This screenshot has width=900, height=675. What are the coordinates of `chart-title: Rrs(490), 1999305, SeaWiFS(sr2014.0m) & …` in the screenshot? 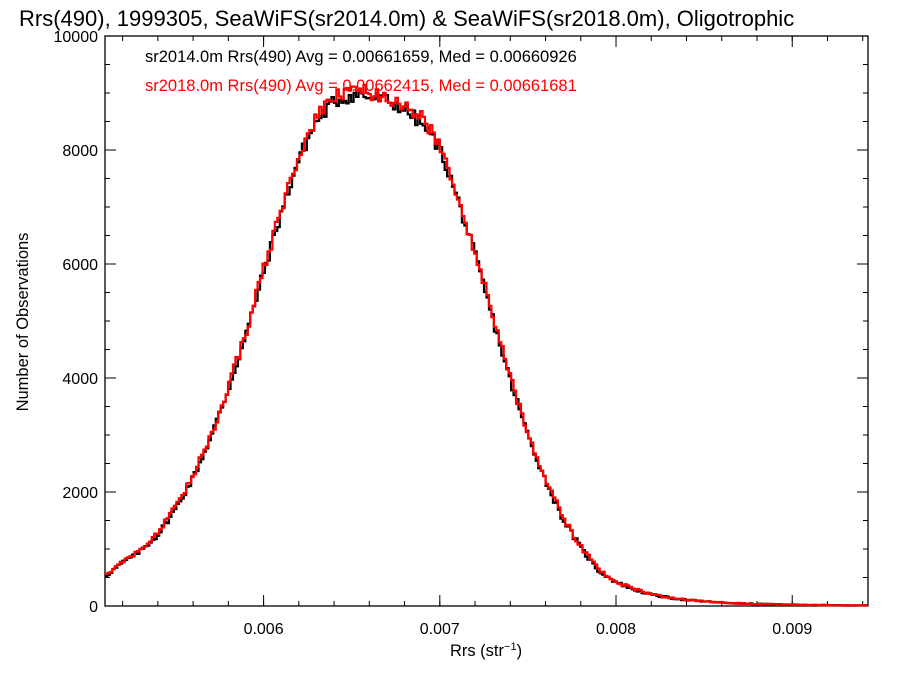 It's located at (406, 18).